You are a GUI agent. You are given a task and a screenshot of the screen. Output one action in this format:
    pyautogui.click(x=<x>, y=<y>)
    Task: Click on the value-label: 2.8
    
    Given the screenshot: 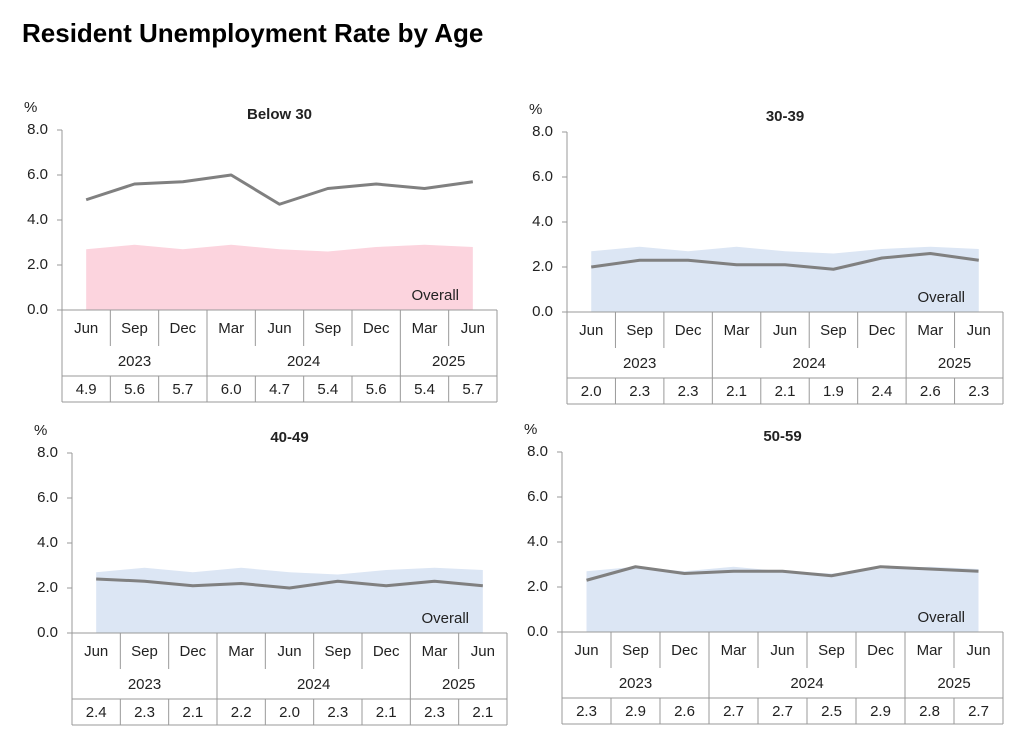 What is the action you would take?
    pyautogui.click(x=929, y=711)
    